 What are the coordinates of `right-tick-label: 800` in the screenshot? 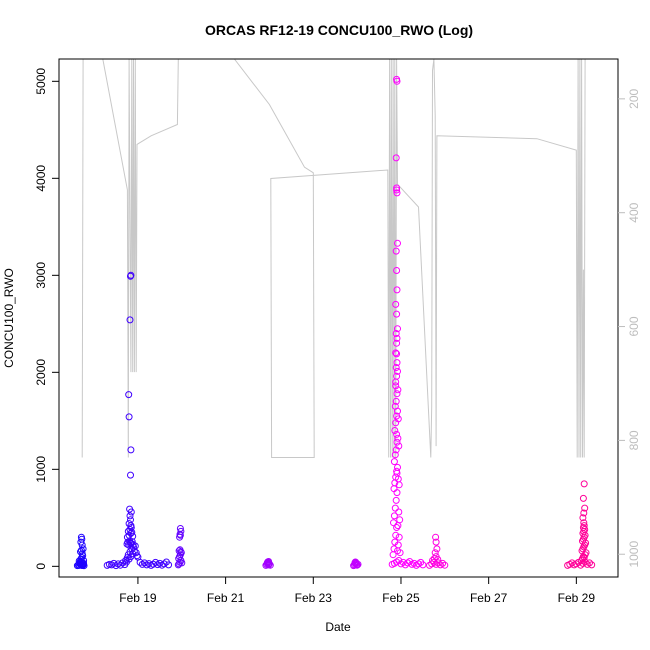 It's located at (634, 440).